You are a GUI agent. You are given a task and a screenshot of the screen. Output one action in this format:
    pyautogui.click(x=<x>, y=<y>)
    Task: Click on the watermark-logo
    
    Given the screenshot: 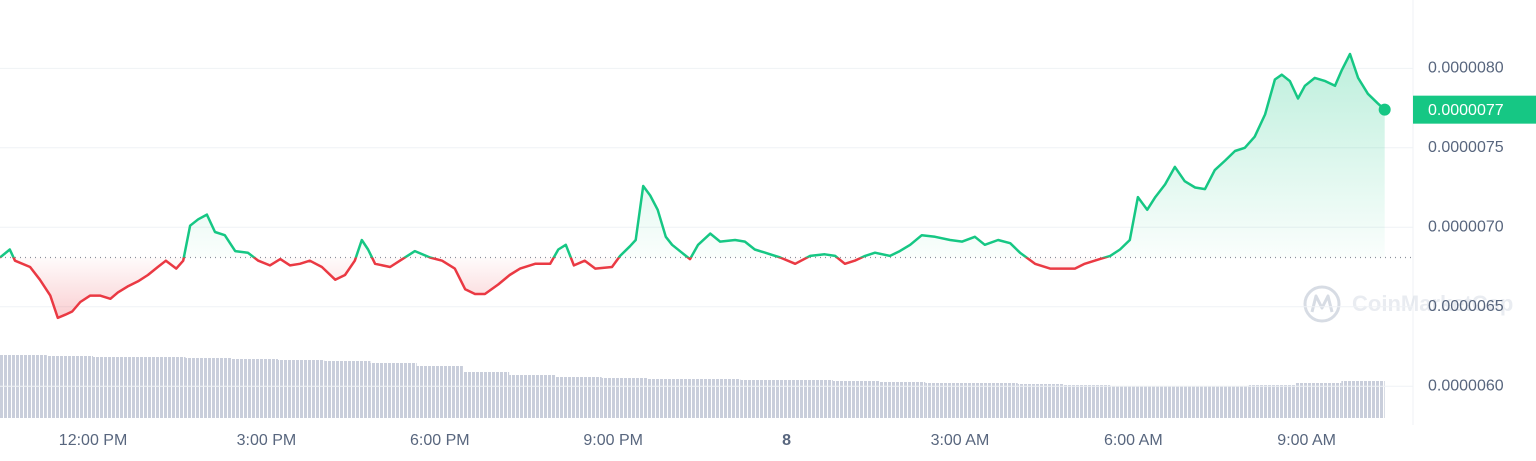 What is the action you would take?
    pyautogui.click(x=1322, y=304)
    